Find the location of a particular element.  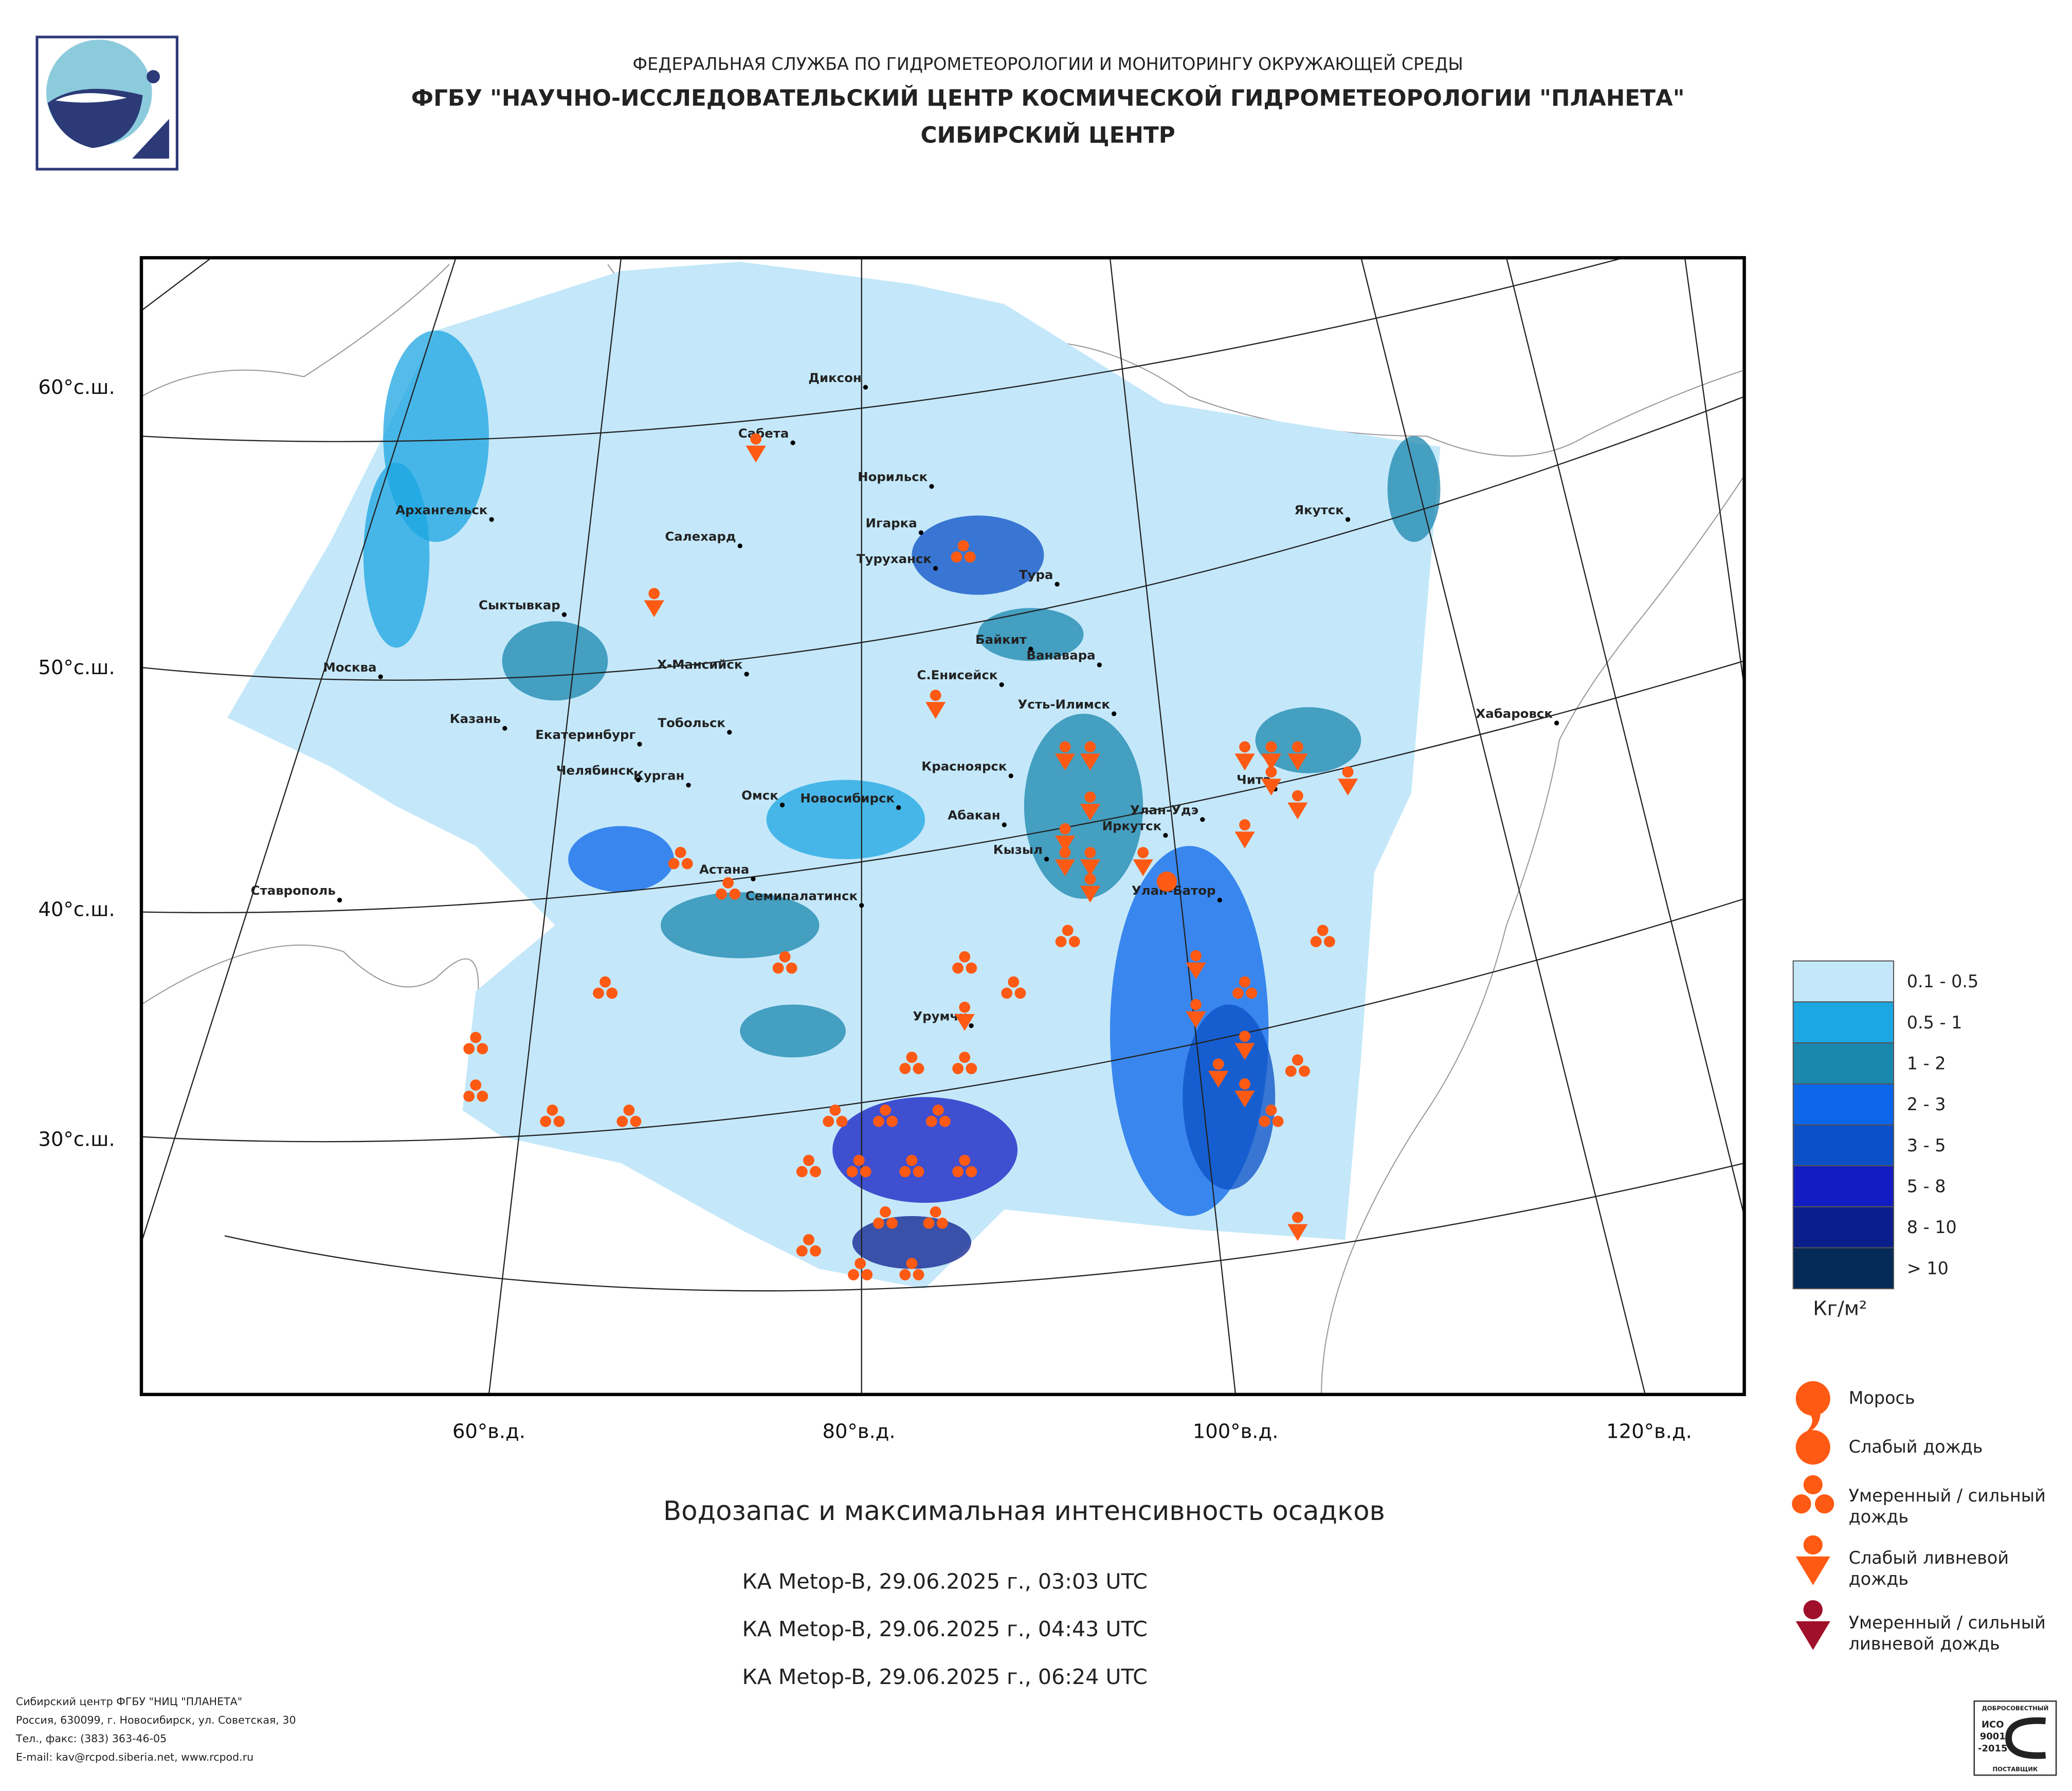

city-label: Норильск is located at coordinates (893, 476).